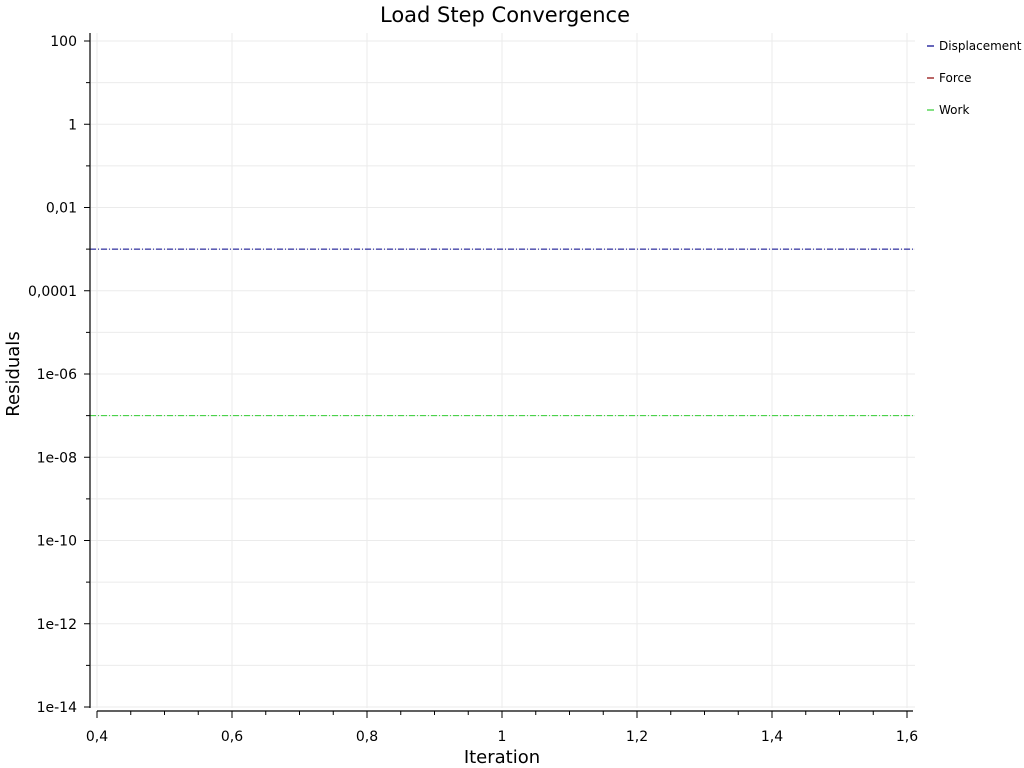 This screenshot has height=768, width=1024. I want to click on legend: Displacement Force Work, so click(974, 78).